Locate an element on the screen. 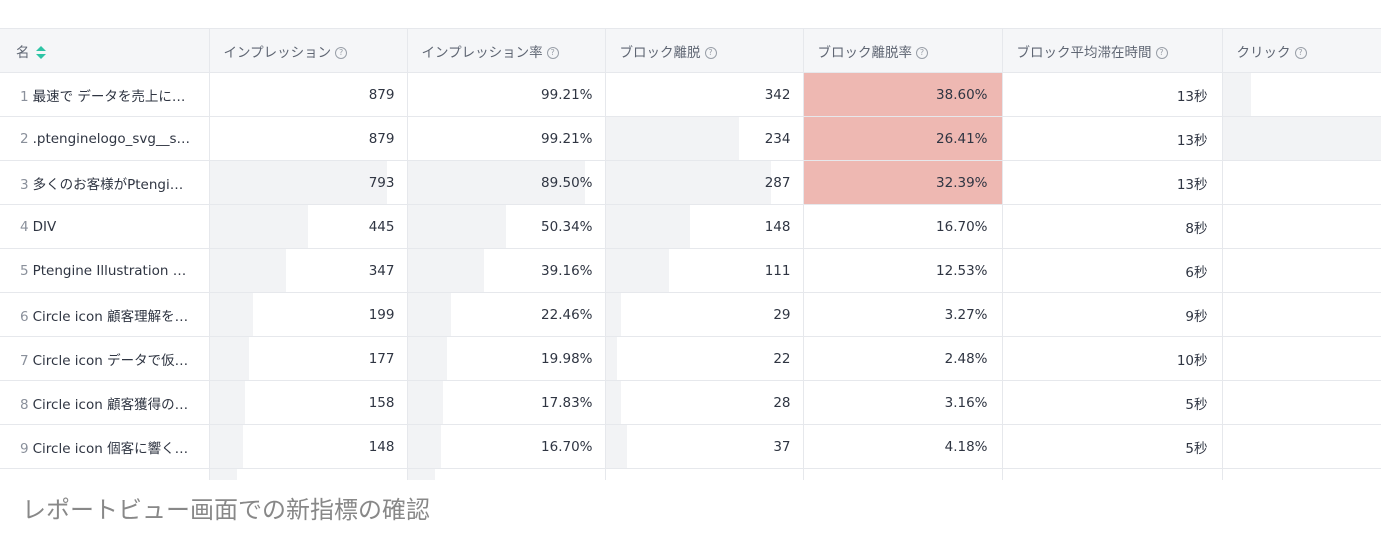  cell-value: 6秒 is located at coordinates (1196, 272).